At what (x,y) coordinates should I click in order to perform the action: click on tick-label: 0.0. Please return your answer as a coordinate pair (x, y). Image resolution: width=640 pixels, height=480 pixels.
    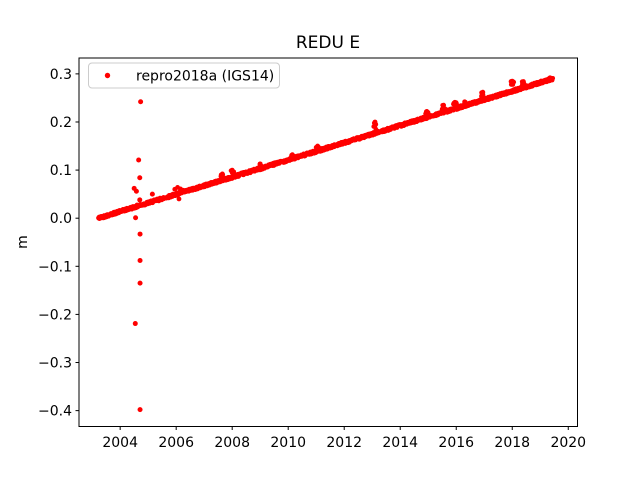
    Looking at the image, I should click on (61, 219).